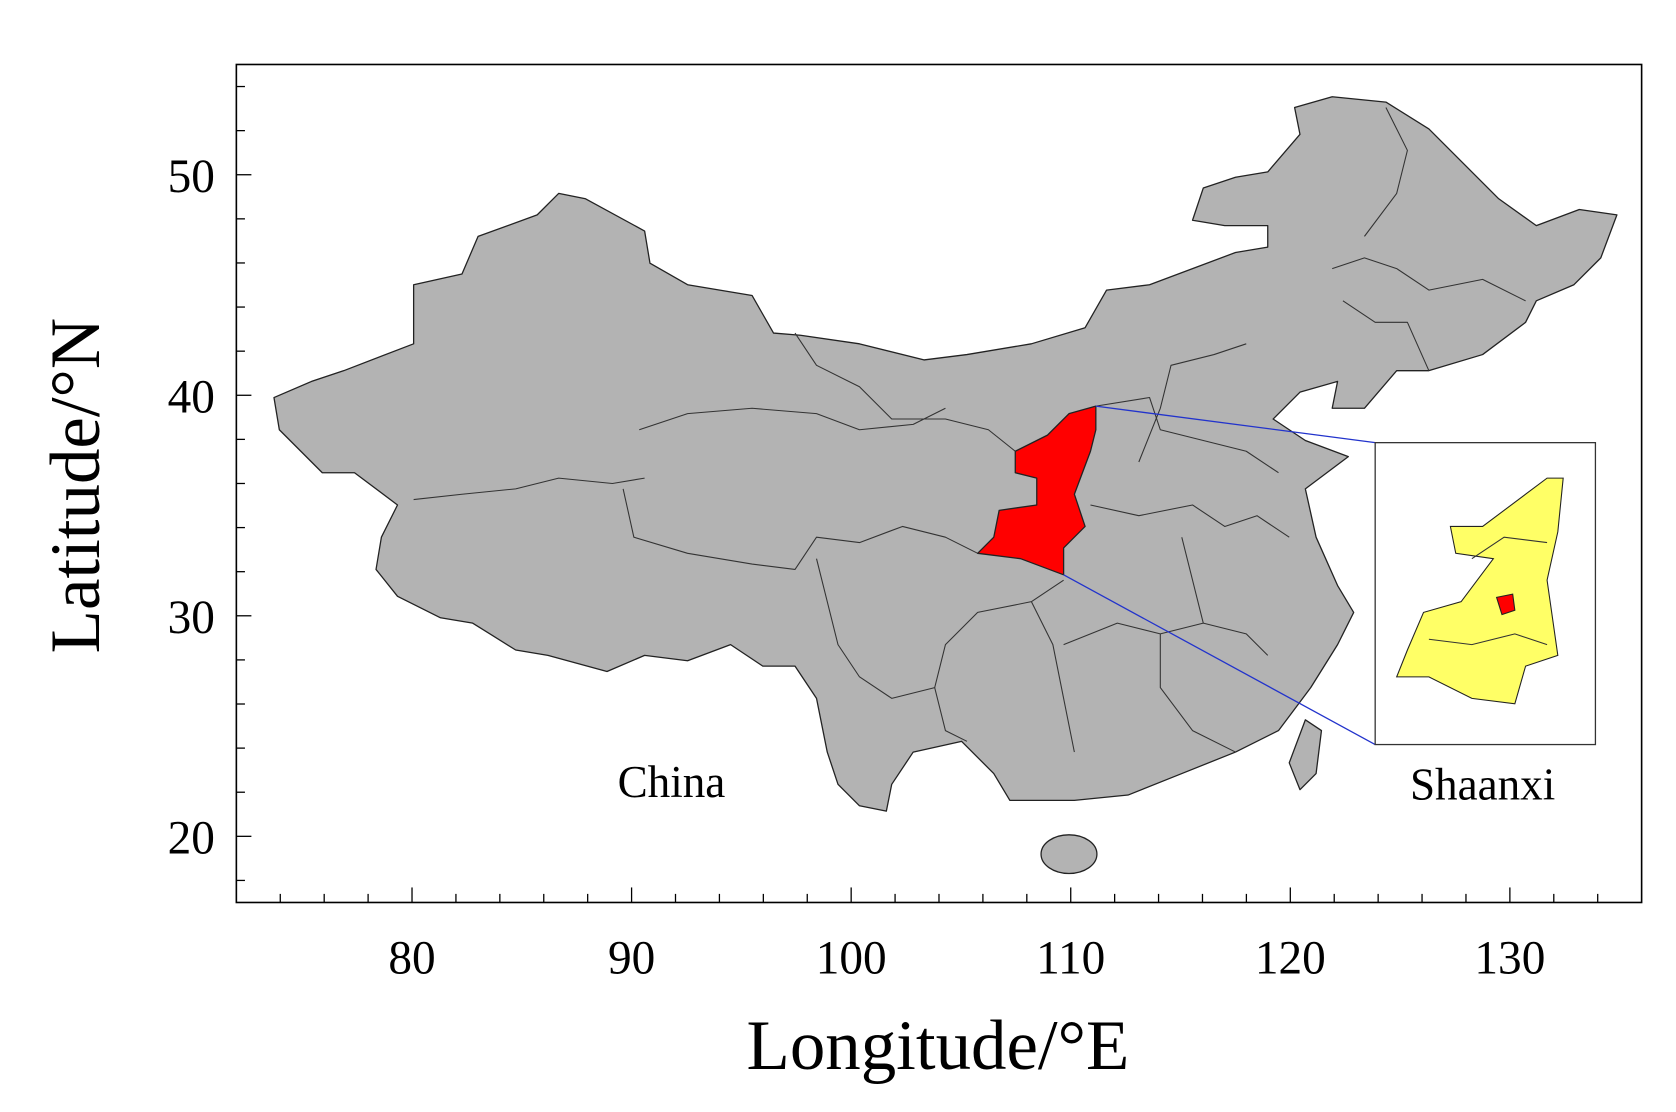  I want to click on inset, so click(1330, 575).